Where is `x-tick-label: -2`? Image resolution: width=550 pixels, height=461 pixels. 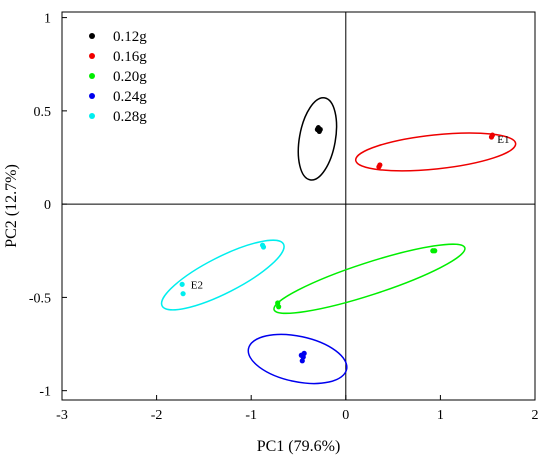
x-tick-label: -2 is located at coordinates (157, 415).